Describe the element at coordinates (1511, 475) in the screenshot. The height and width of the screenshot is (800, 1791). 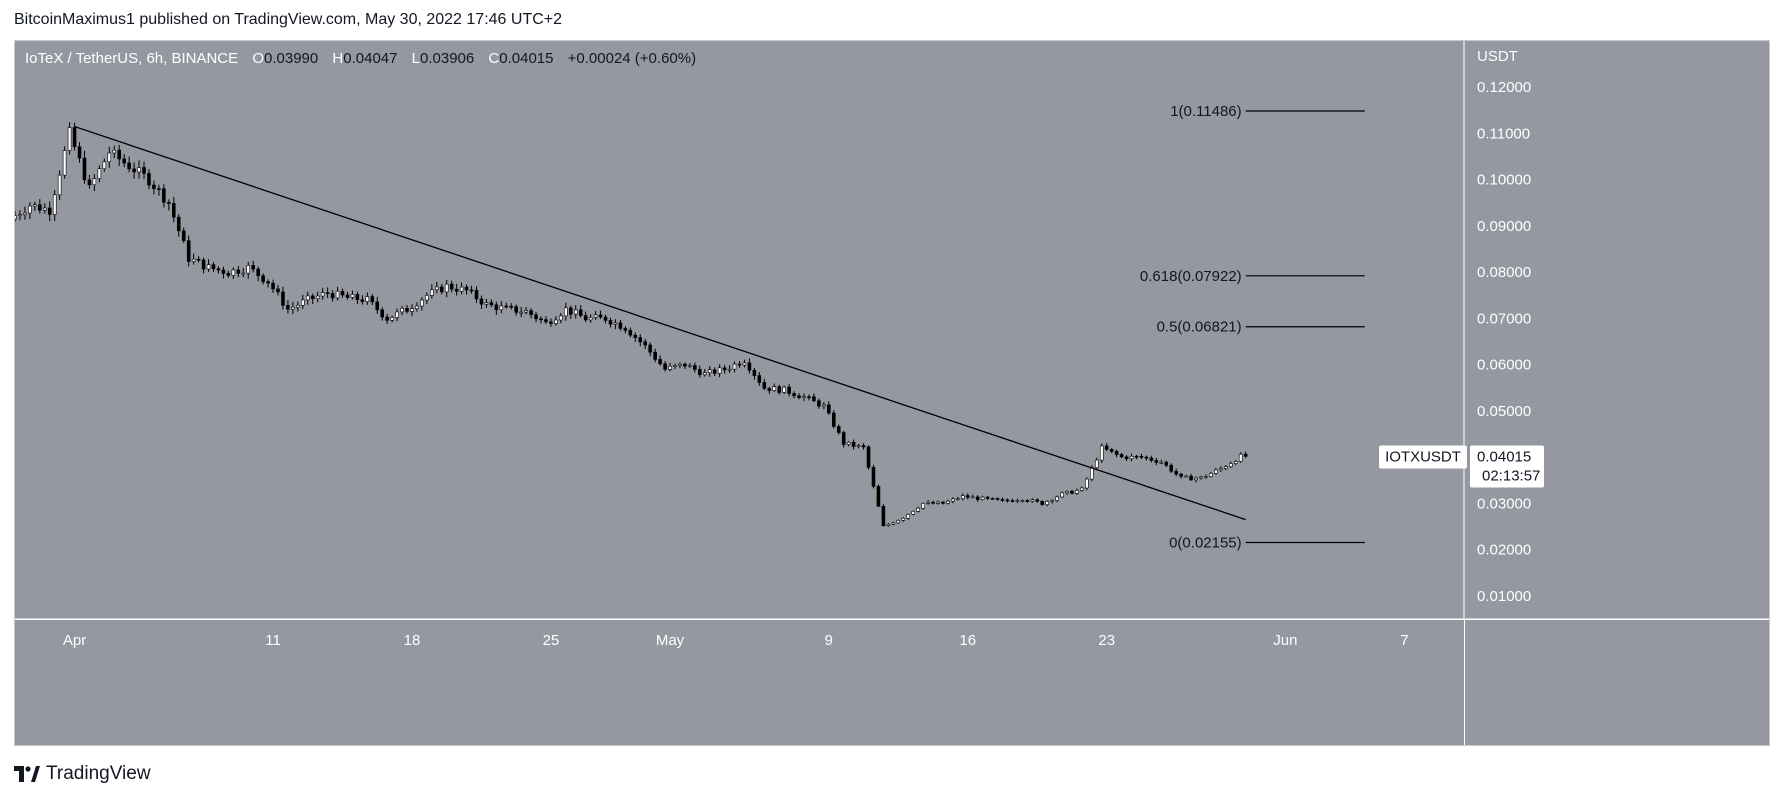
I see `bar-countdown: 02:13:57` at that location.